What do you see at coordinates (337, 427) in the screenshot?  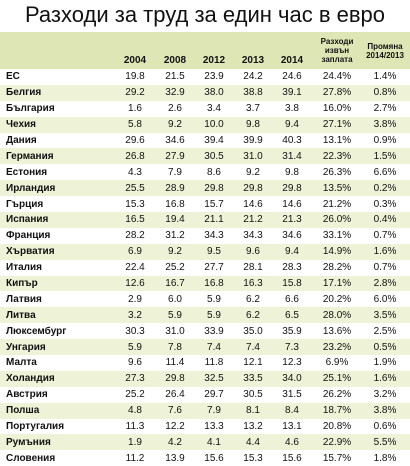 I see `table-cell: 20.8%` at bounding box center [337, 427].